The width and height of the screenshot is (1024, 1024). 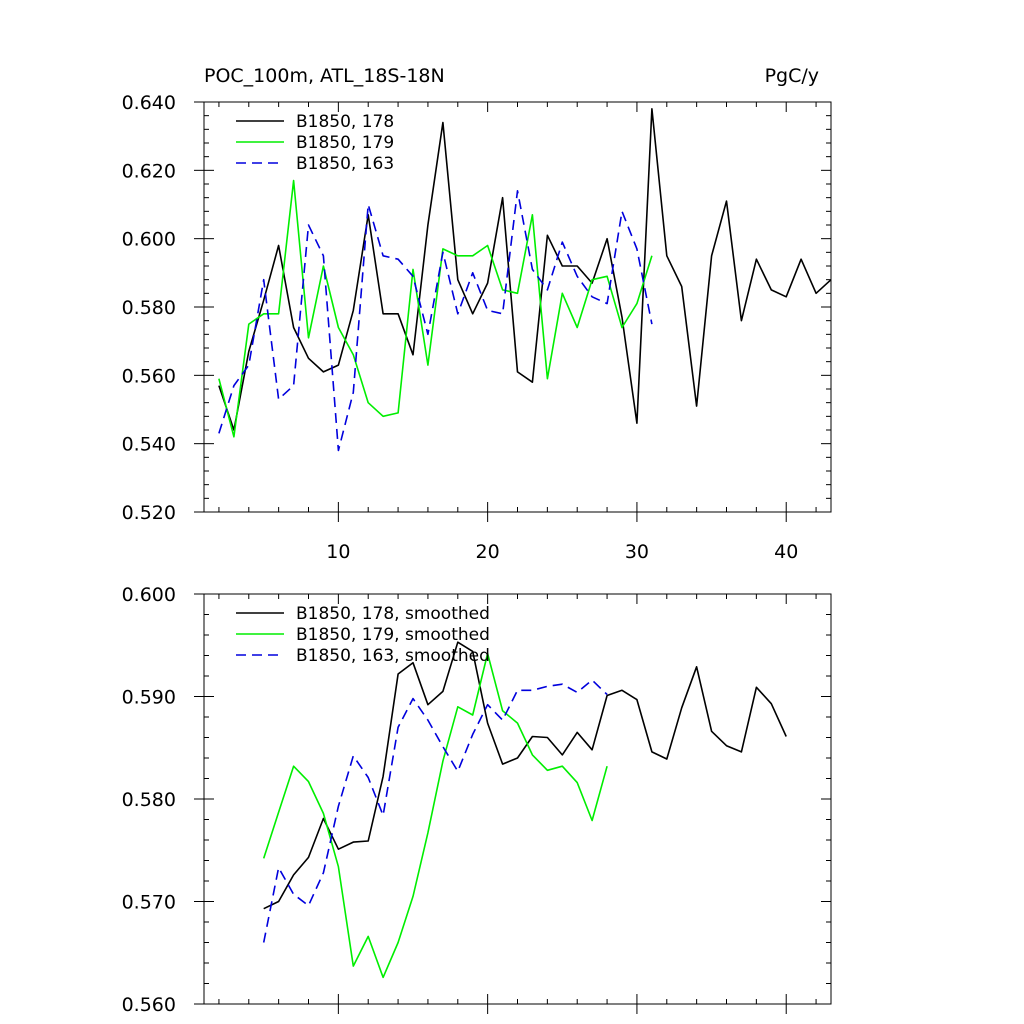 I want to click on legend-label-1: B1850, 179, so click(x=345, y=143).